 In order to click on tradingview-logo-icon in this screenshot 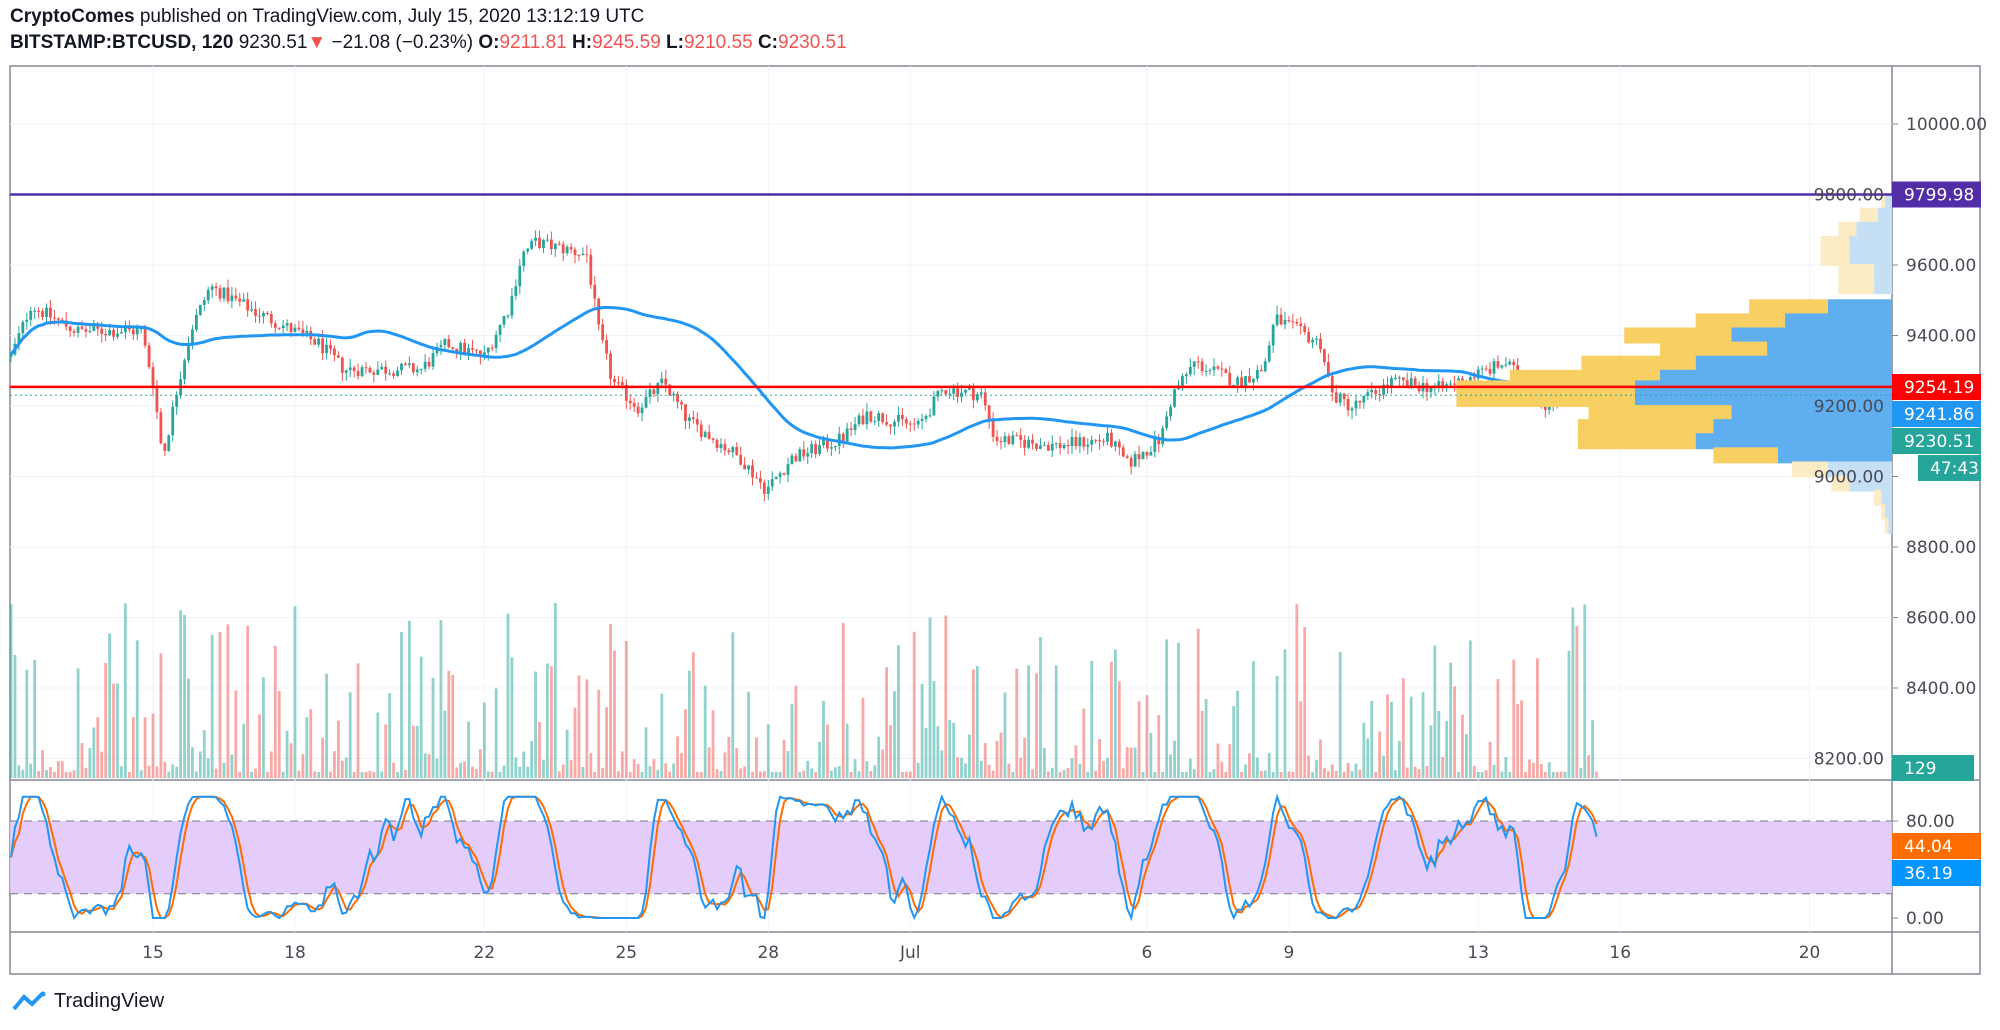, I will do `click(29, 1000)`.